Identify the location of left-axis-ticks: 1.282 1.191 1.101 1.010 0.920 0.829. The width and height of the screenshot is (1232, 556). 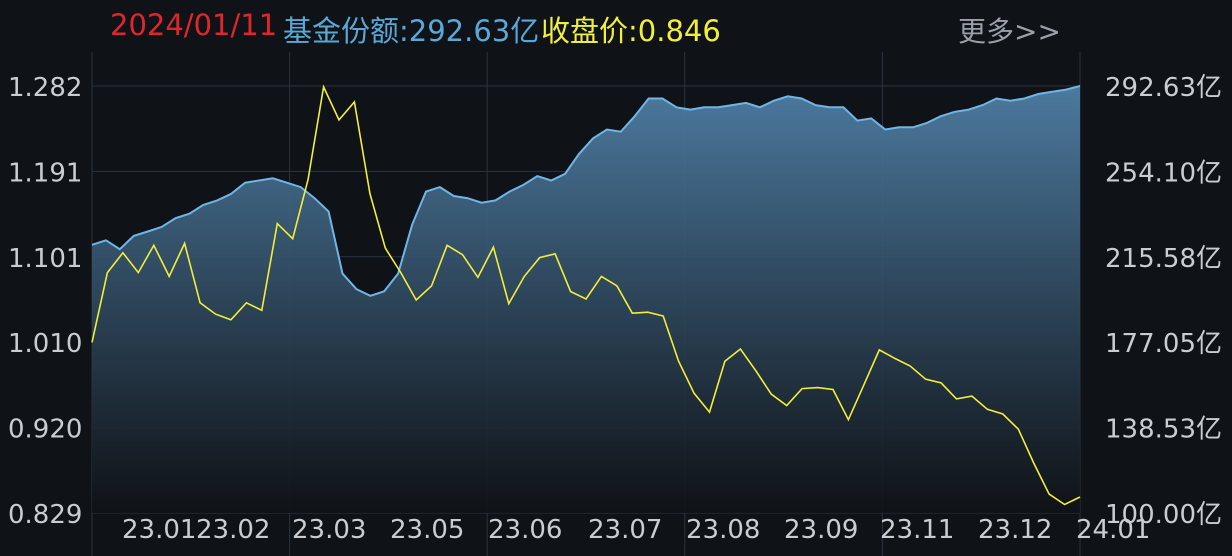
(45, 301).